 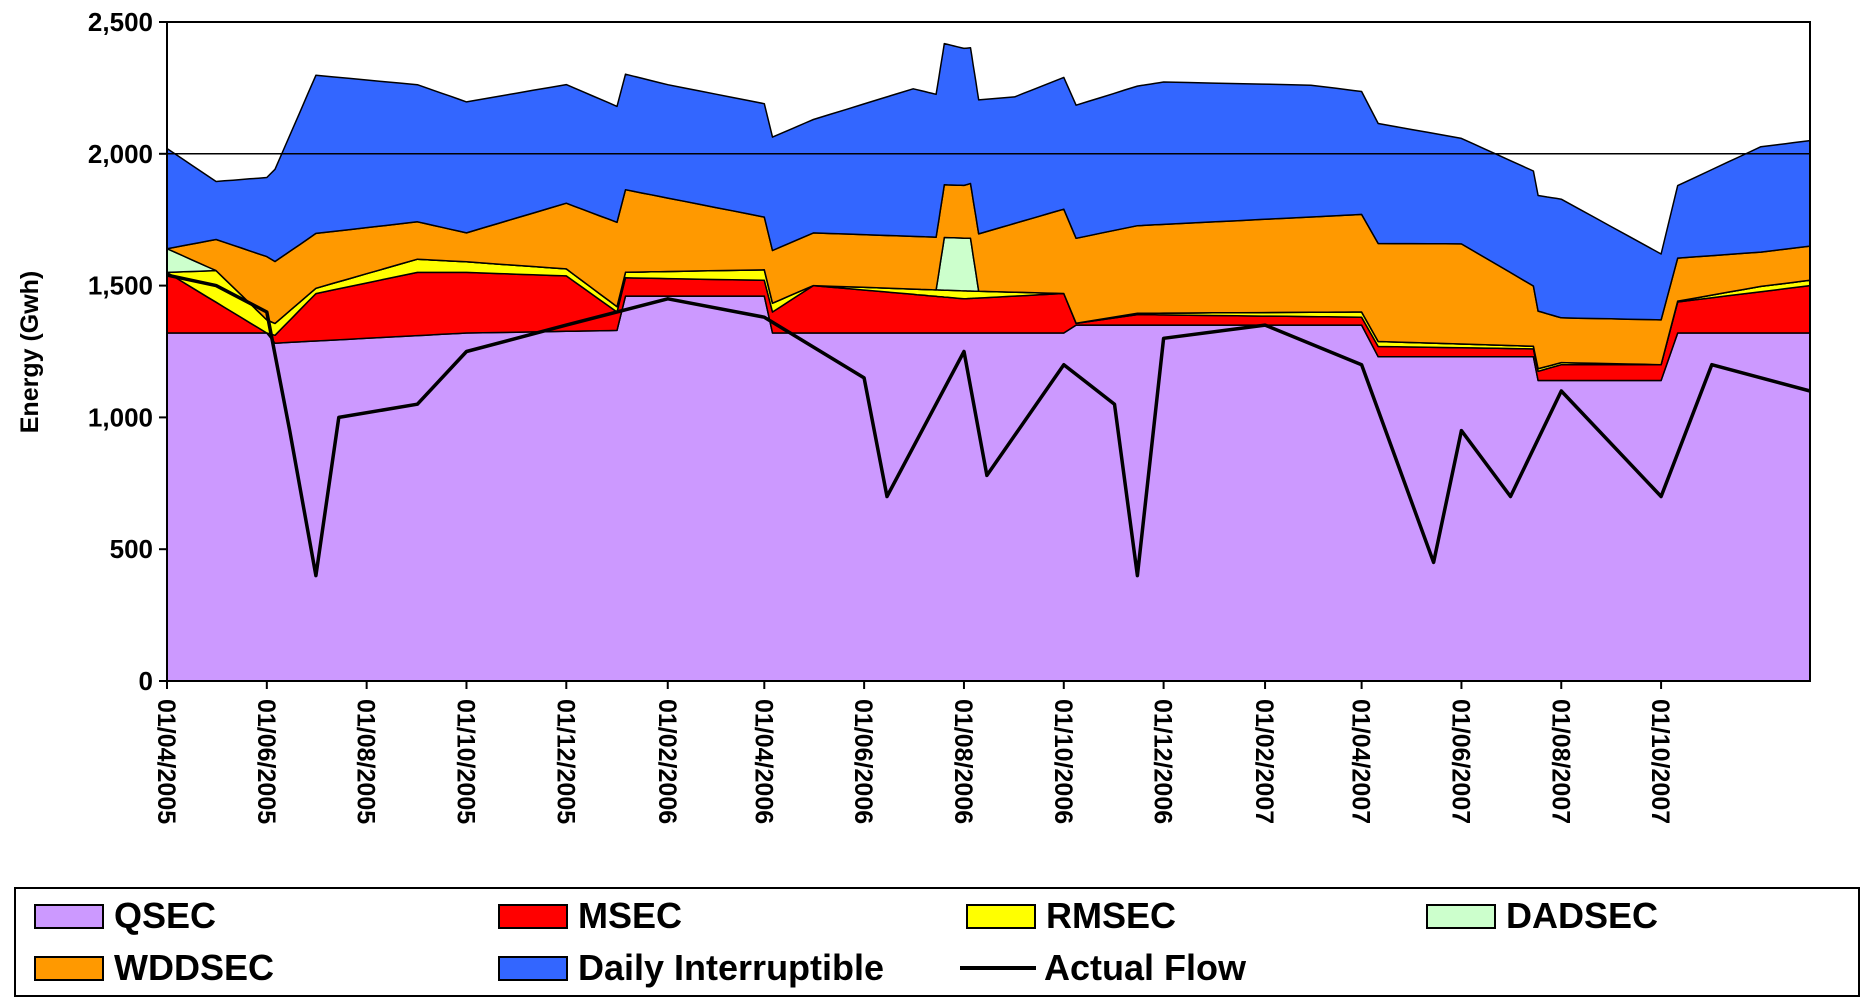 I want to click on legend-swatch-daily-interruptible, so click(x=533, y=968).